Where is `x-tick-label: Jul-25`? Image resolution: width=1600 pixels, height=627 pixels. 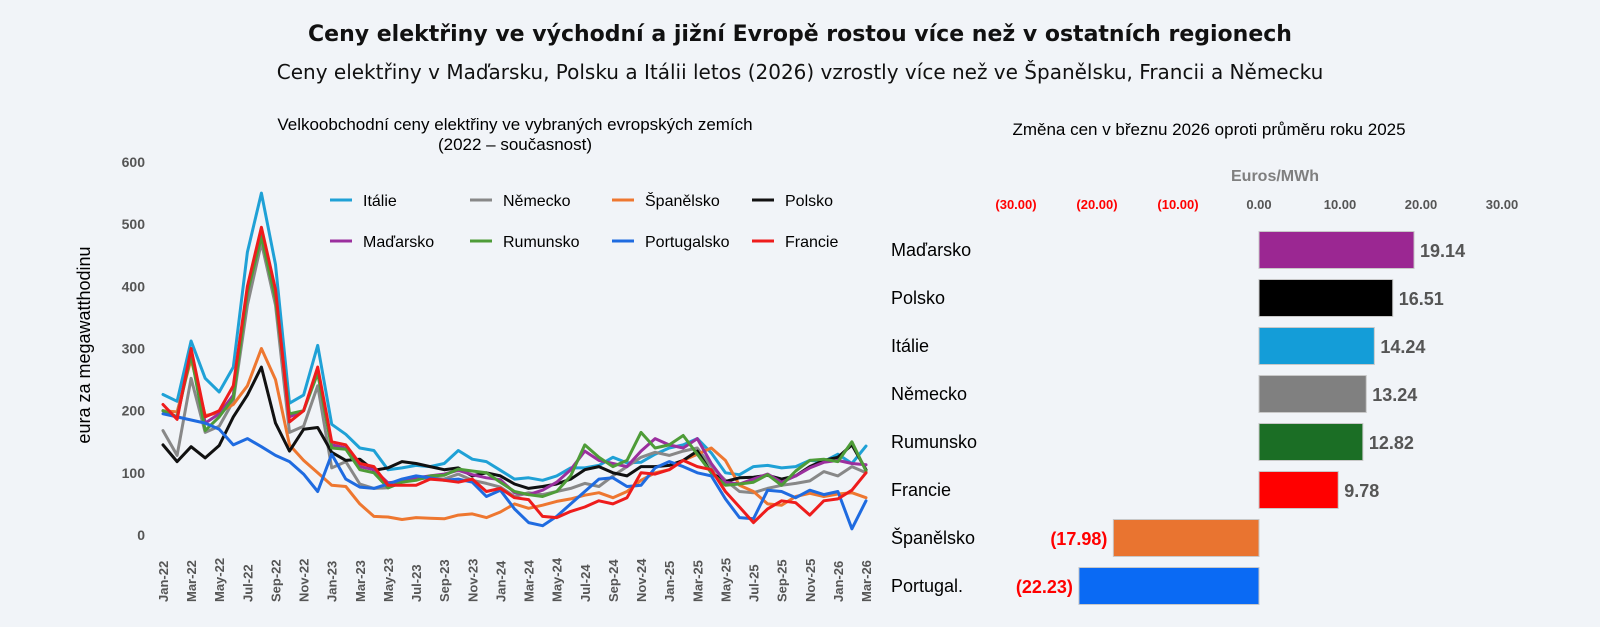 x-tick-label: Jul-25 is located at coordinates (754, 583).